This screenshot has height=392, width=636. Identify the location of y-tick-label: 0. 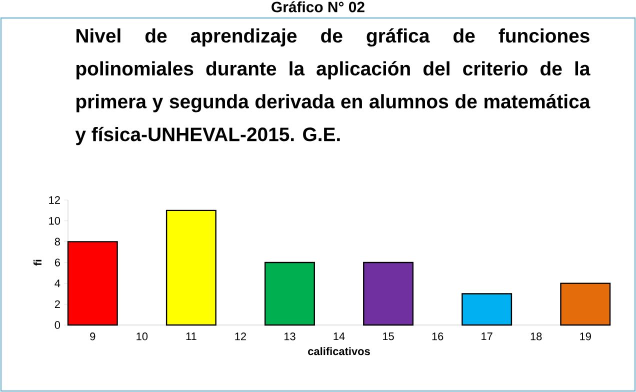
(57, 325).